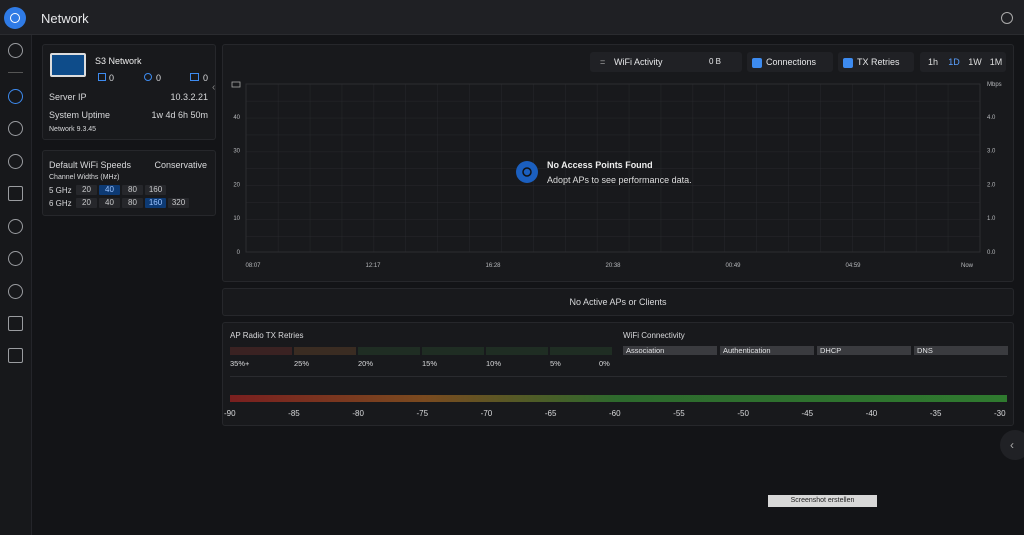 This screenshot has width=1024, height=535. Describe the element at coordinates (613, 266) in the screenshot. I see `tick-label: 20:38` at that location.